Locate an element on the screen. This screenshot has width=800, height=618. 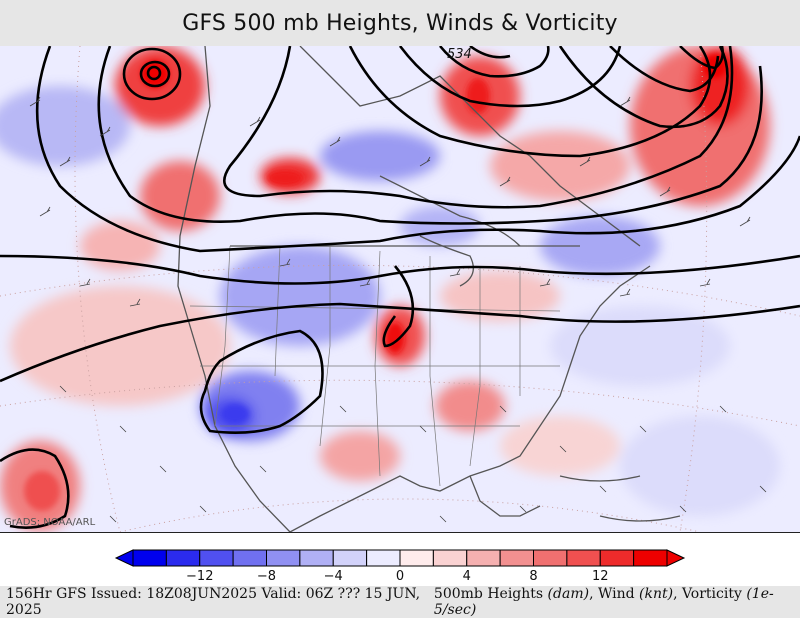
chart-title: GFS 500 mb Heights, Winds & Vorticity is located at coordinates (400, 23).